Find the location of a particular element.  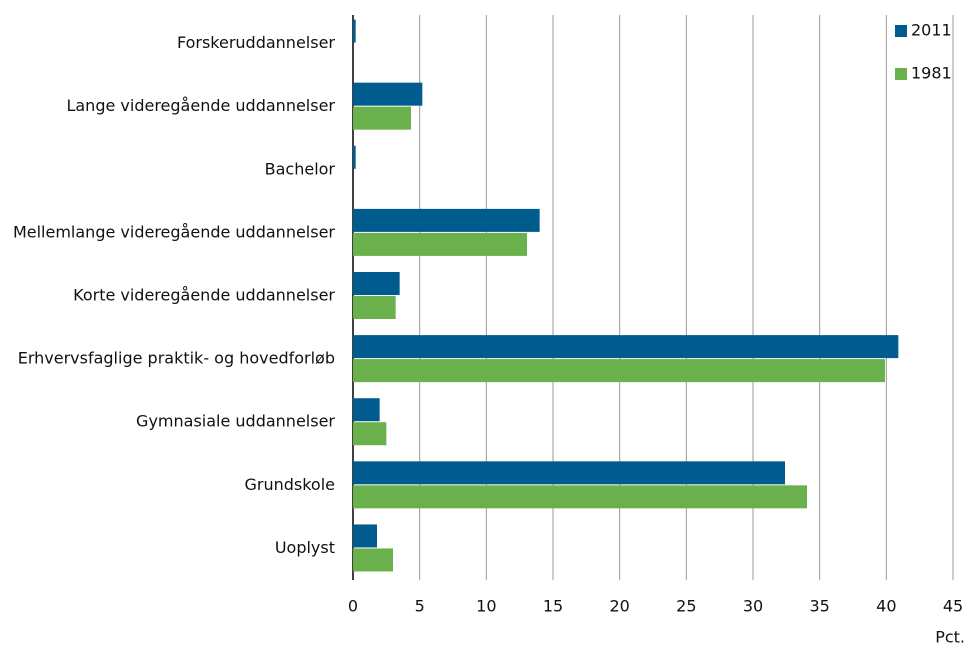

x-tick-label: 30 is located at coordinates (753, 606).